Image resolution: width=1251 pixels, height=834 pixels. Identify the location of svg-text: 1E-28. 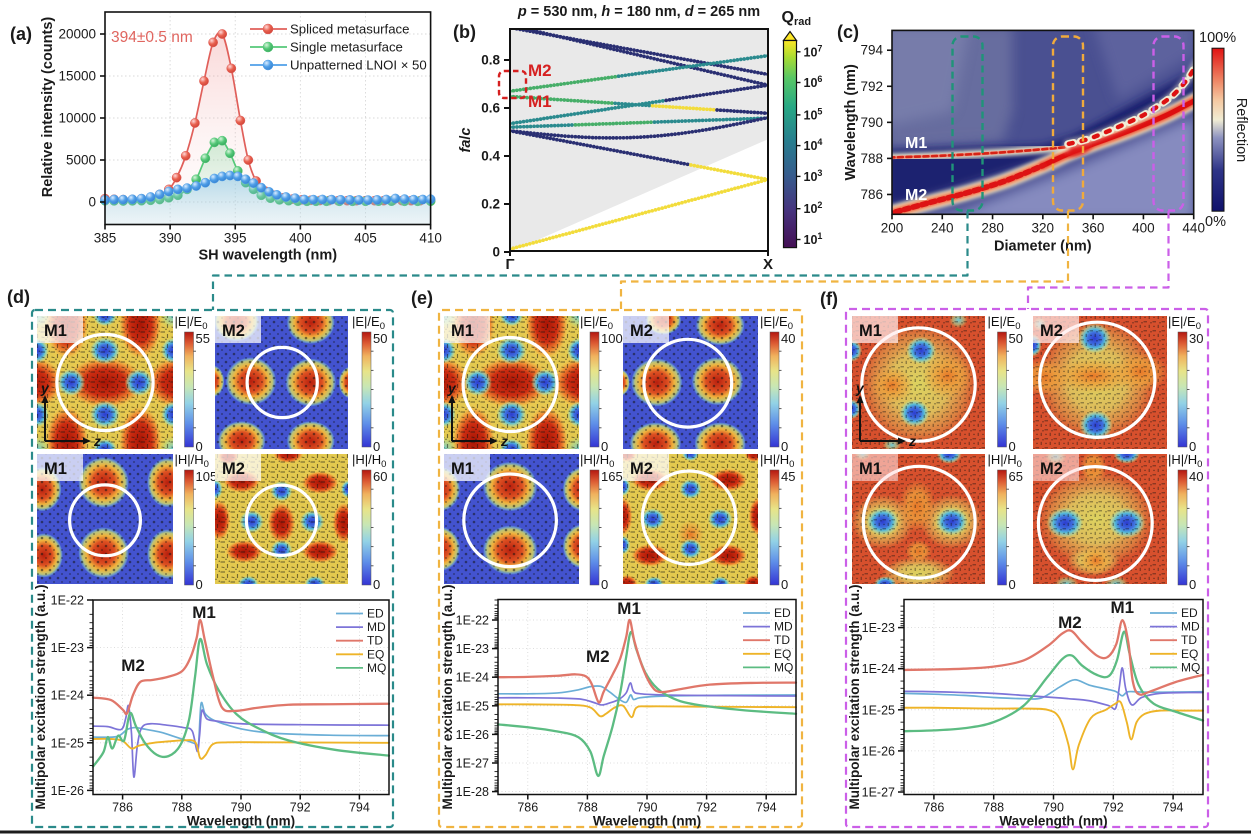
(472, 792).